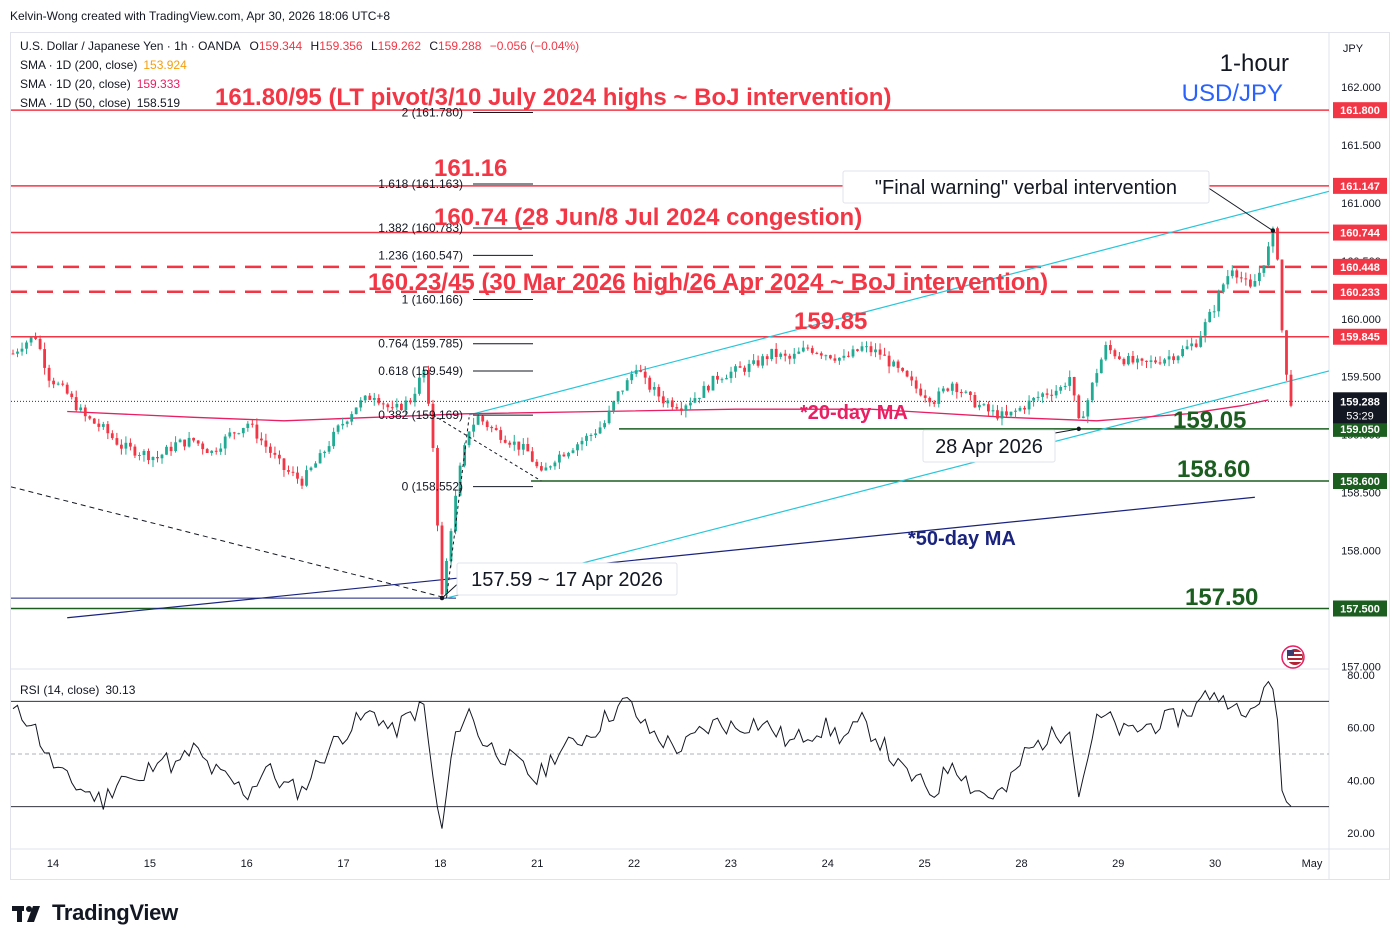 The width and height of the screenshot is (1400, 945). I want to click on swing-low-callout-box, so click(567, 579).